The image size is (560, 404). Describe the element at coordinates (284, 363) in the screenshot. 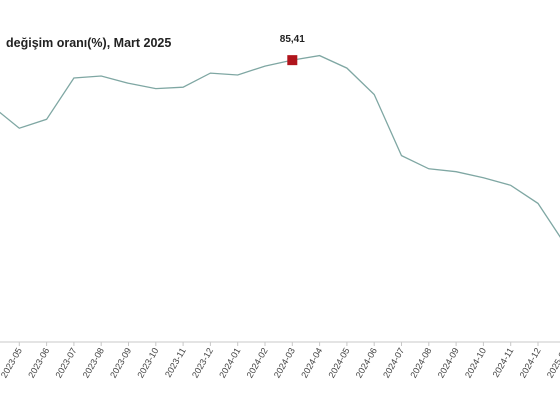

I see `x-tick-label: 2024-03` at that location.